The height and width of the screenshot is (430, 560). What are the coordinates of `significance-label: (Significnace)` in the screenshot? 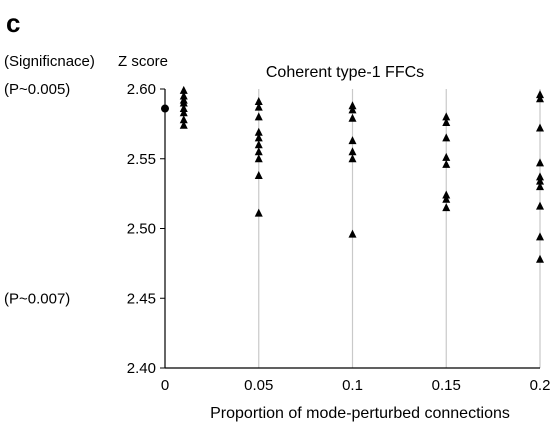 It's located at (49, 61).